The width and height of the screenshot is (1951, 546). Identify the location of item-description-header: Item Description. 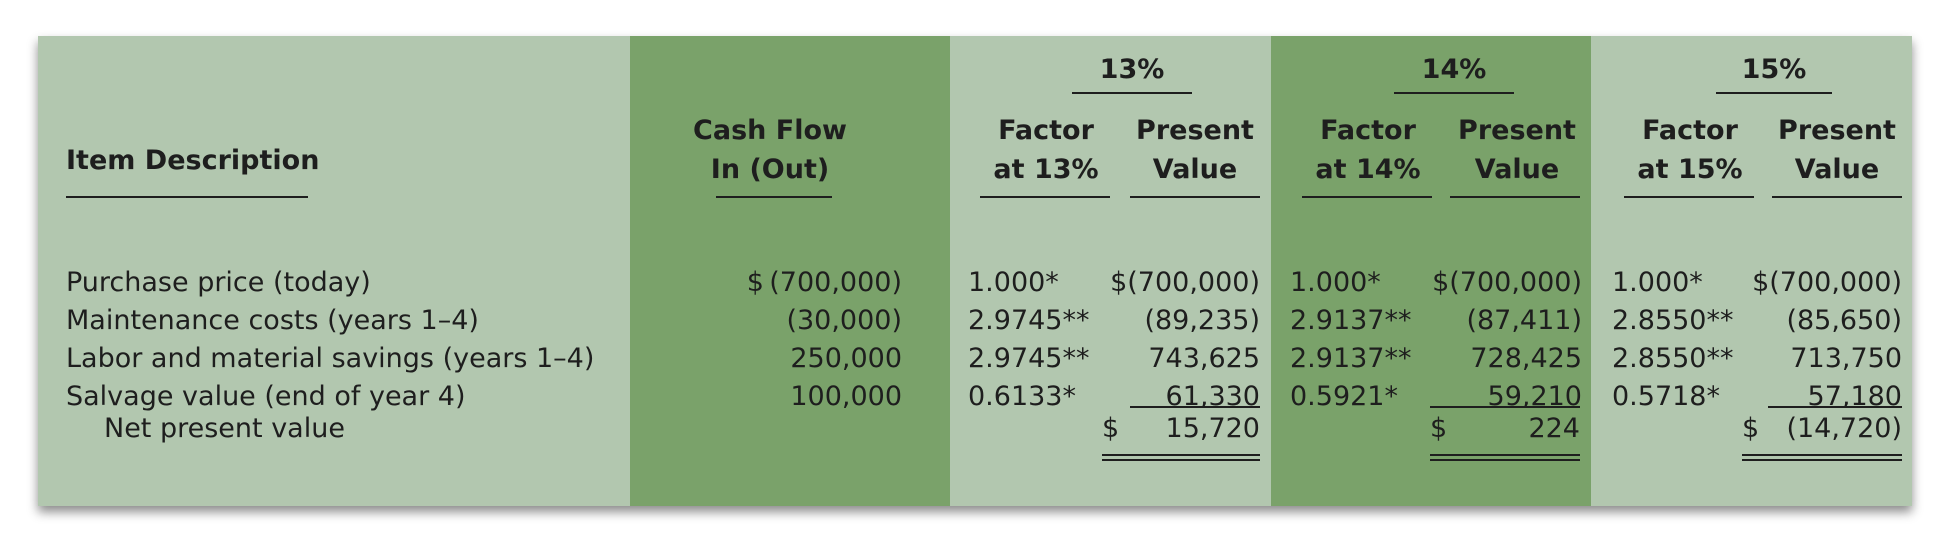
(193, 160).